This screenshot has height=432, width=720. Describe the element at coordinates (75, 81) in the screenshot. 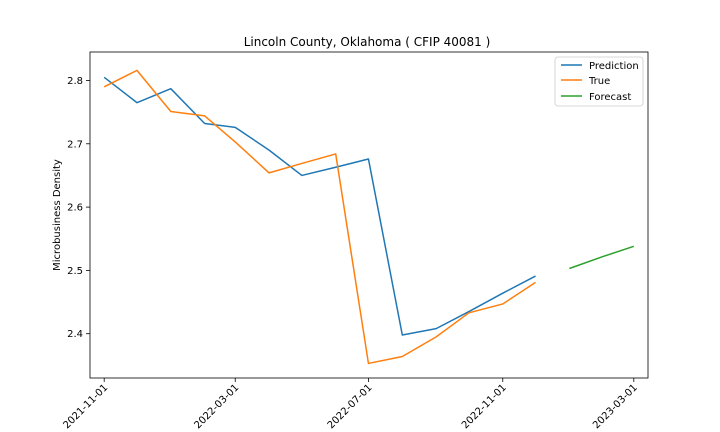

I see `y-tick-label: 2.8` at that location.